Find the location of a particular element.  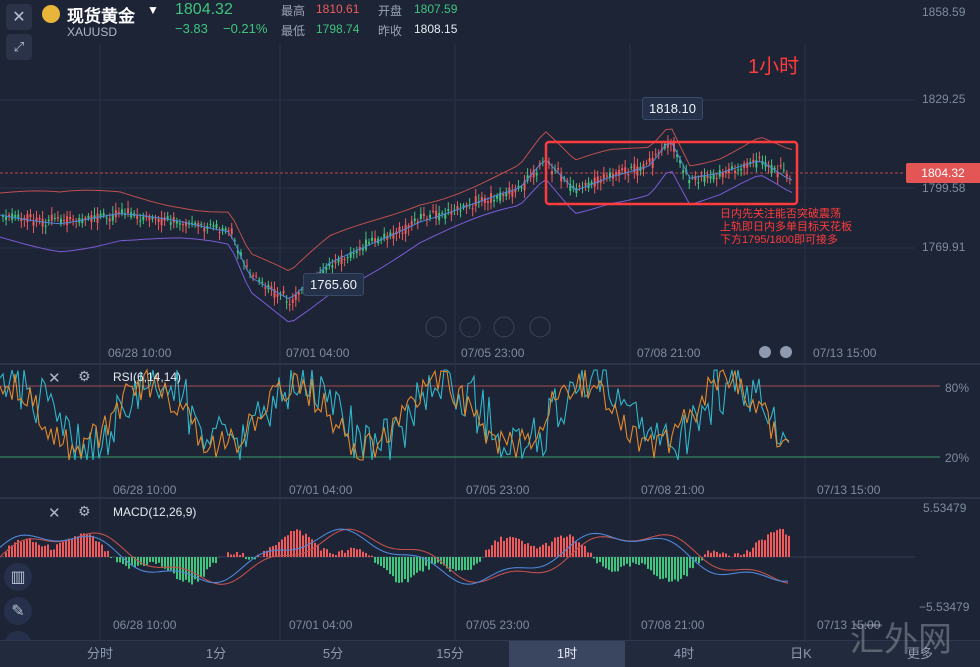

rsi-title: RSI(6,14,14) is located at coordinates (147, 377).